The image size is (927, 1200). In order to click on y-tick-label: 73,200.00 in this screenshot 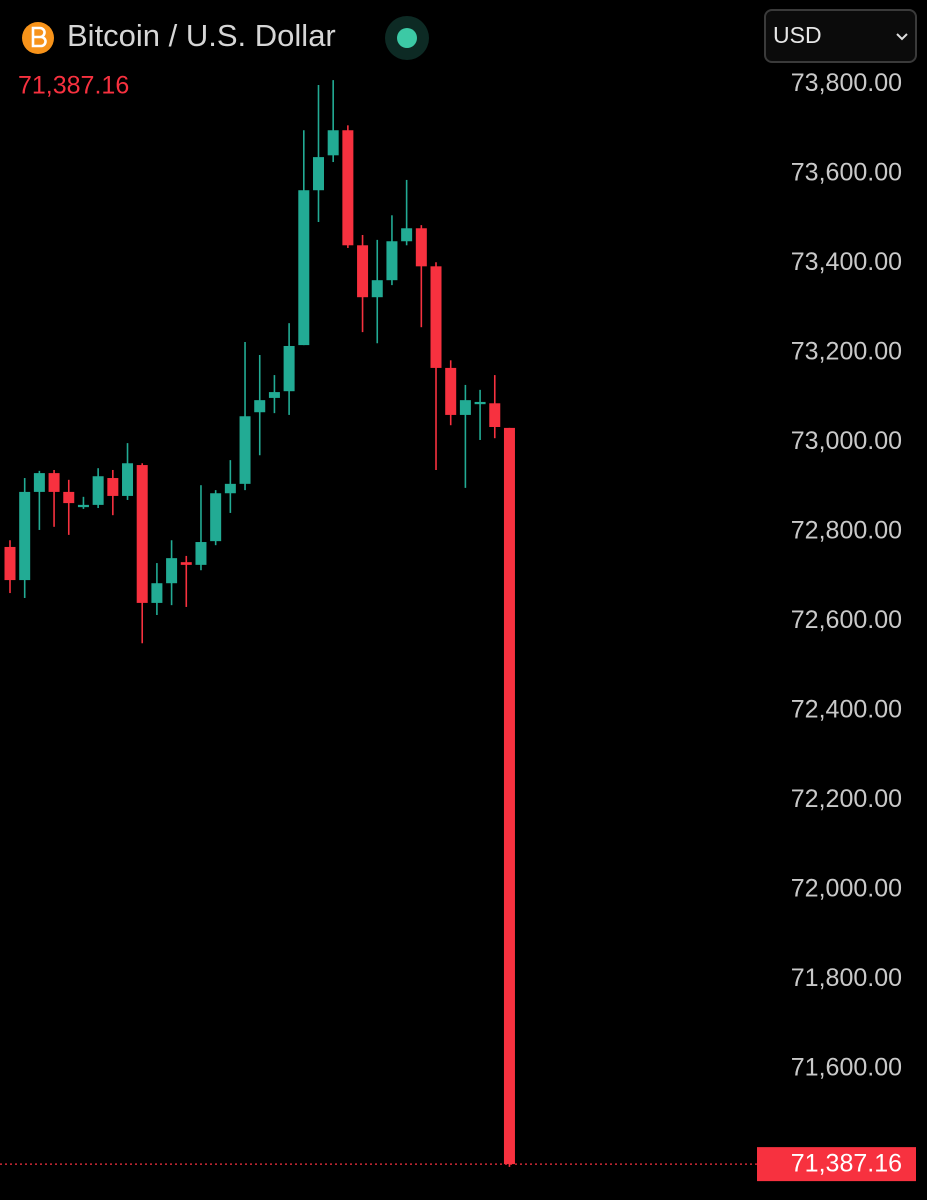, I will do `click(846, 351)`.